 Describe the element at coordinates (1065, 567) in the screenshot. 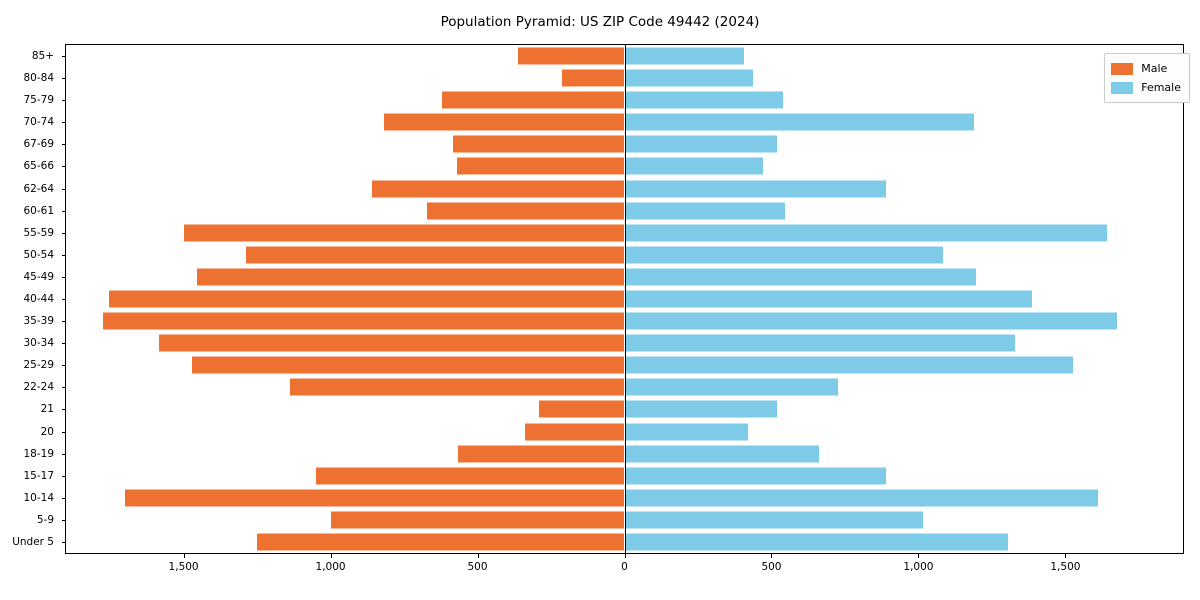

I see `x-axis-tick-label: 1,500` at that location.